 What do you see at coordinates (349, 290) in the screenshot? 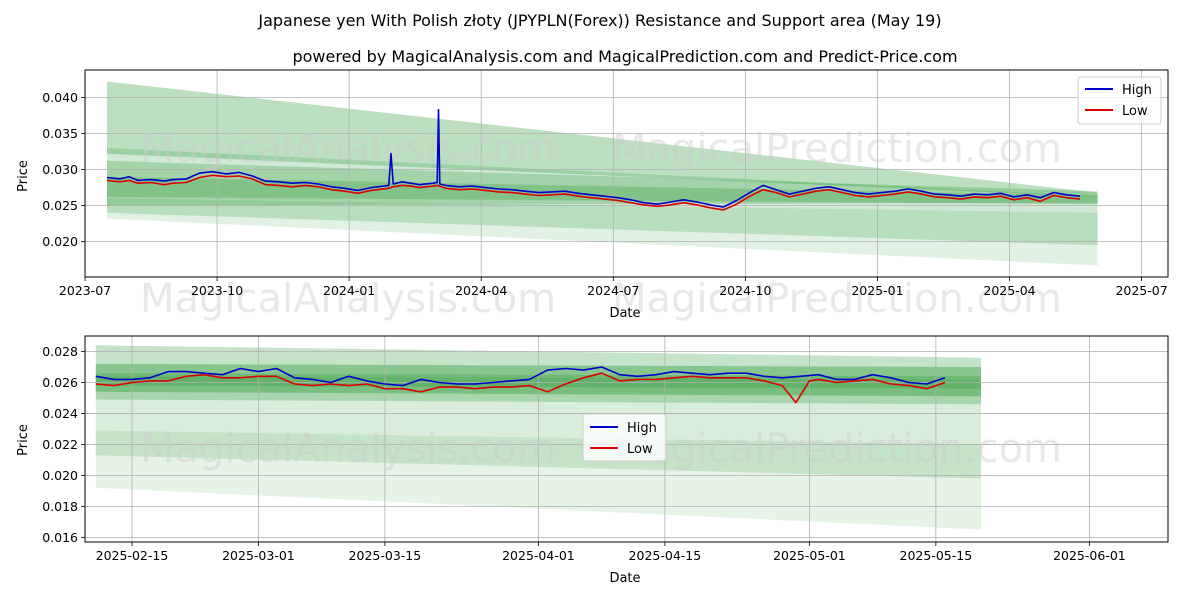
I see `x-tick-label: 2024-01` at bounding box center [349, 290].